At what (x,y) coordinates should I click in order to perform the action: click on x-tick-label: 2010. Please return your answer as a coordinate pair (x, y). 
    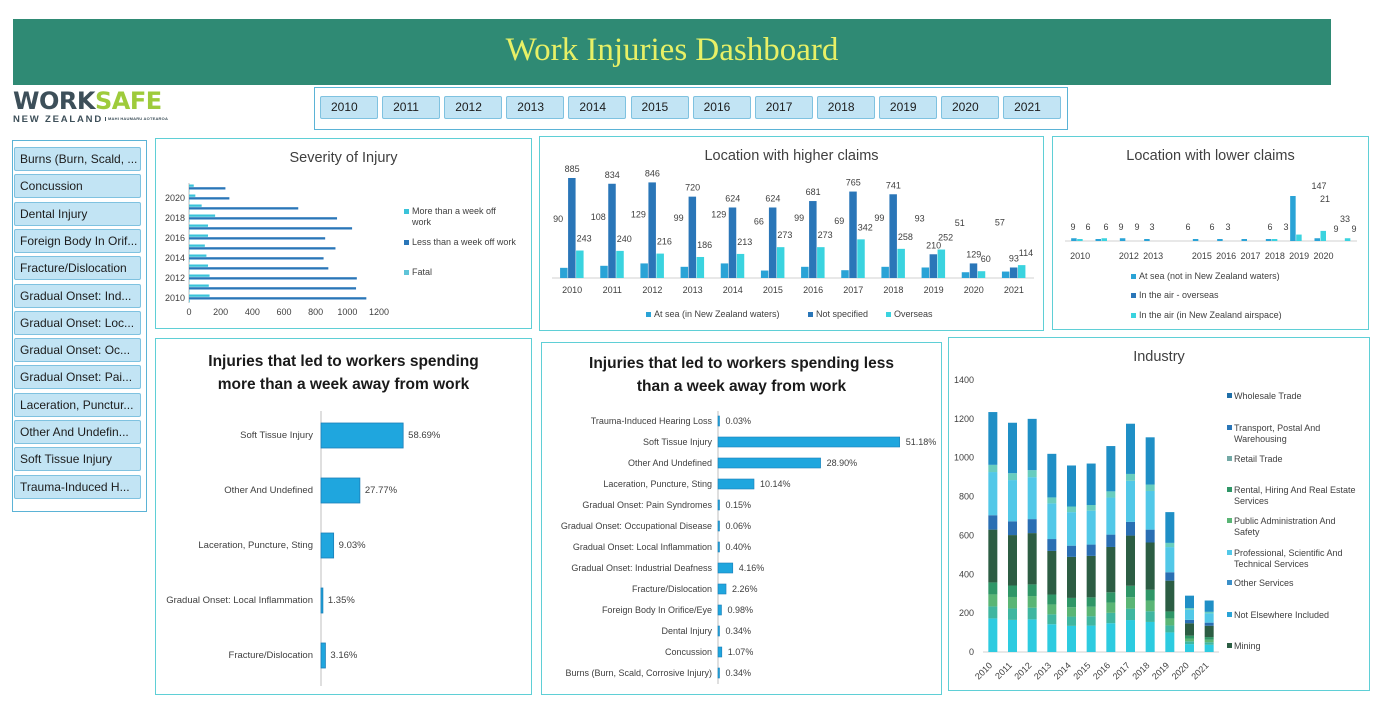
    Looking at the image, I should click on (1080, 256).